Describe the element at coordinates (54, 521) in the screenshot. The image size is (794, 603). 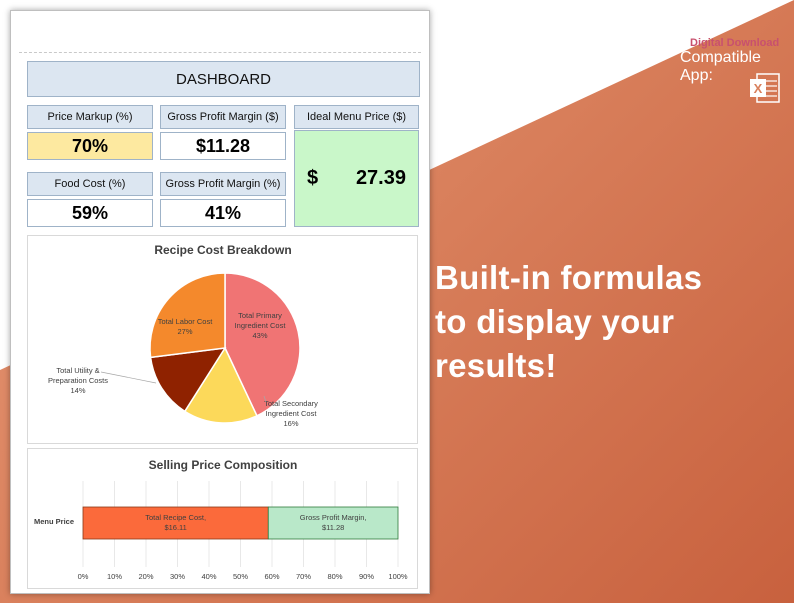
I see `bar-category-label: Menu Price` at that location.